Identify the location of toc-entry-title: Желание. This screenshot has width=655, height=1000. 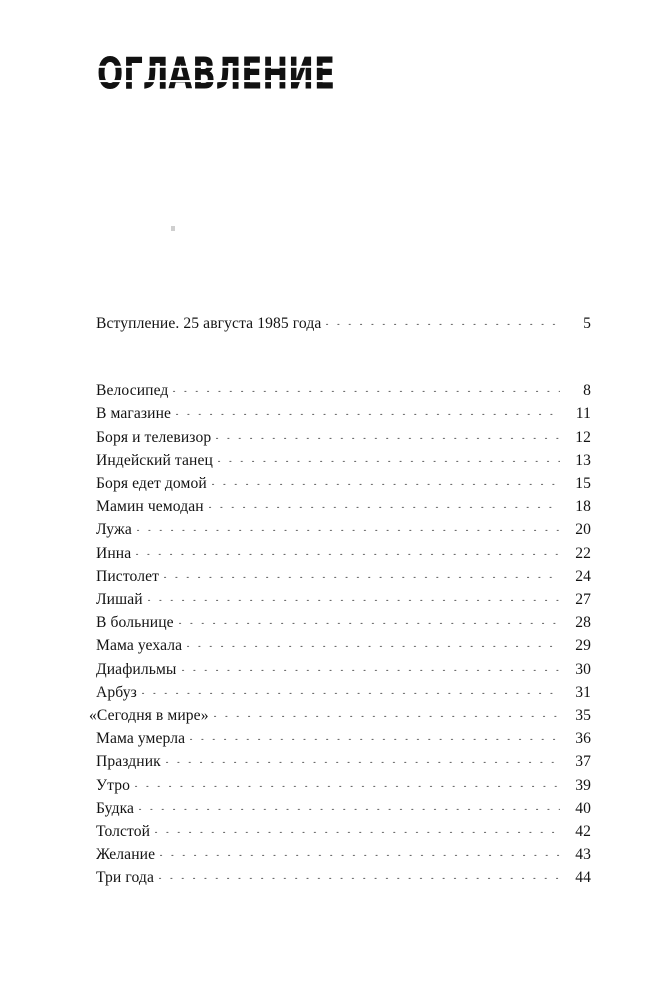
(126, 855).